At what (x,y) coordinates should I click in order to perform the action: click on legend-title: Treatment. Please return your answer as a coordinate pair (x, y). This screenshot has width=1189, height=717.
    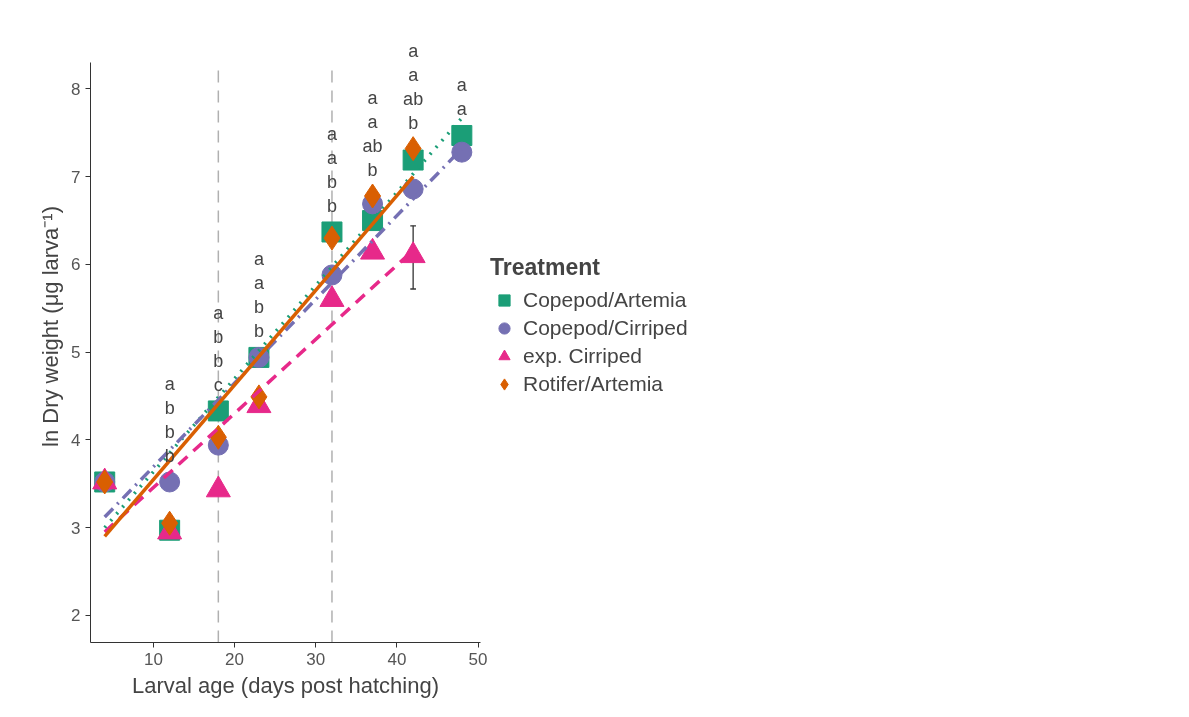
    Looking at the image, I should click on (545, 267).